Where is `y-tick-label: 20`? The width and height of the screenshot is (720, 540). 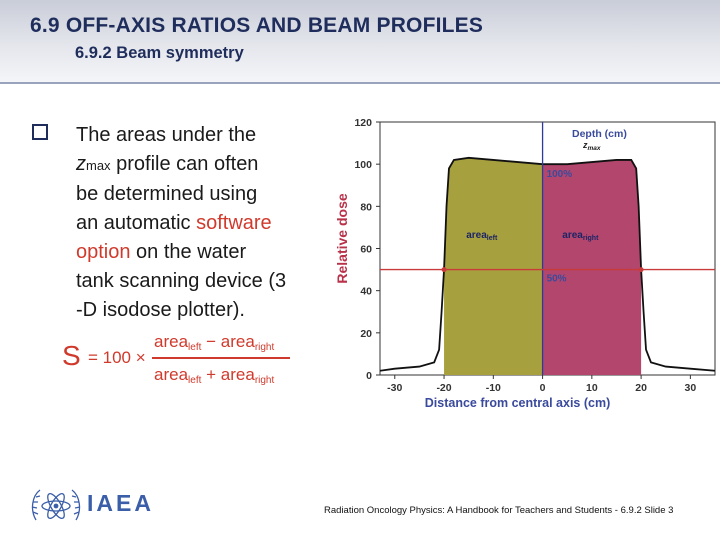
y-tick-label: 20 is located at coordinates (366, 334).